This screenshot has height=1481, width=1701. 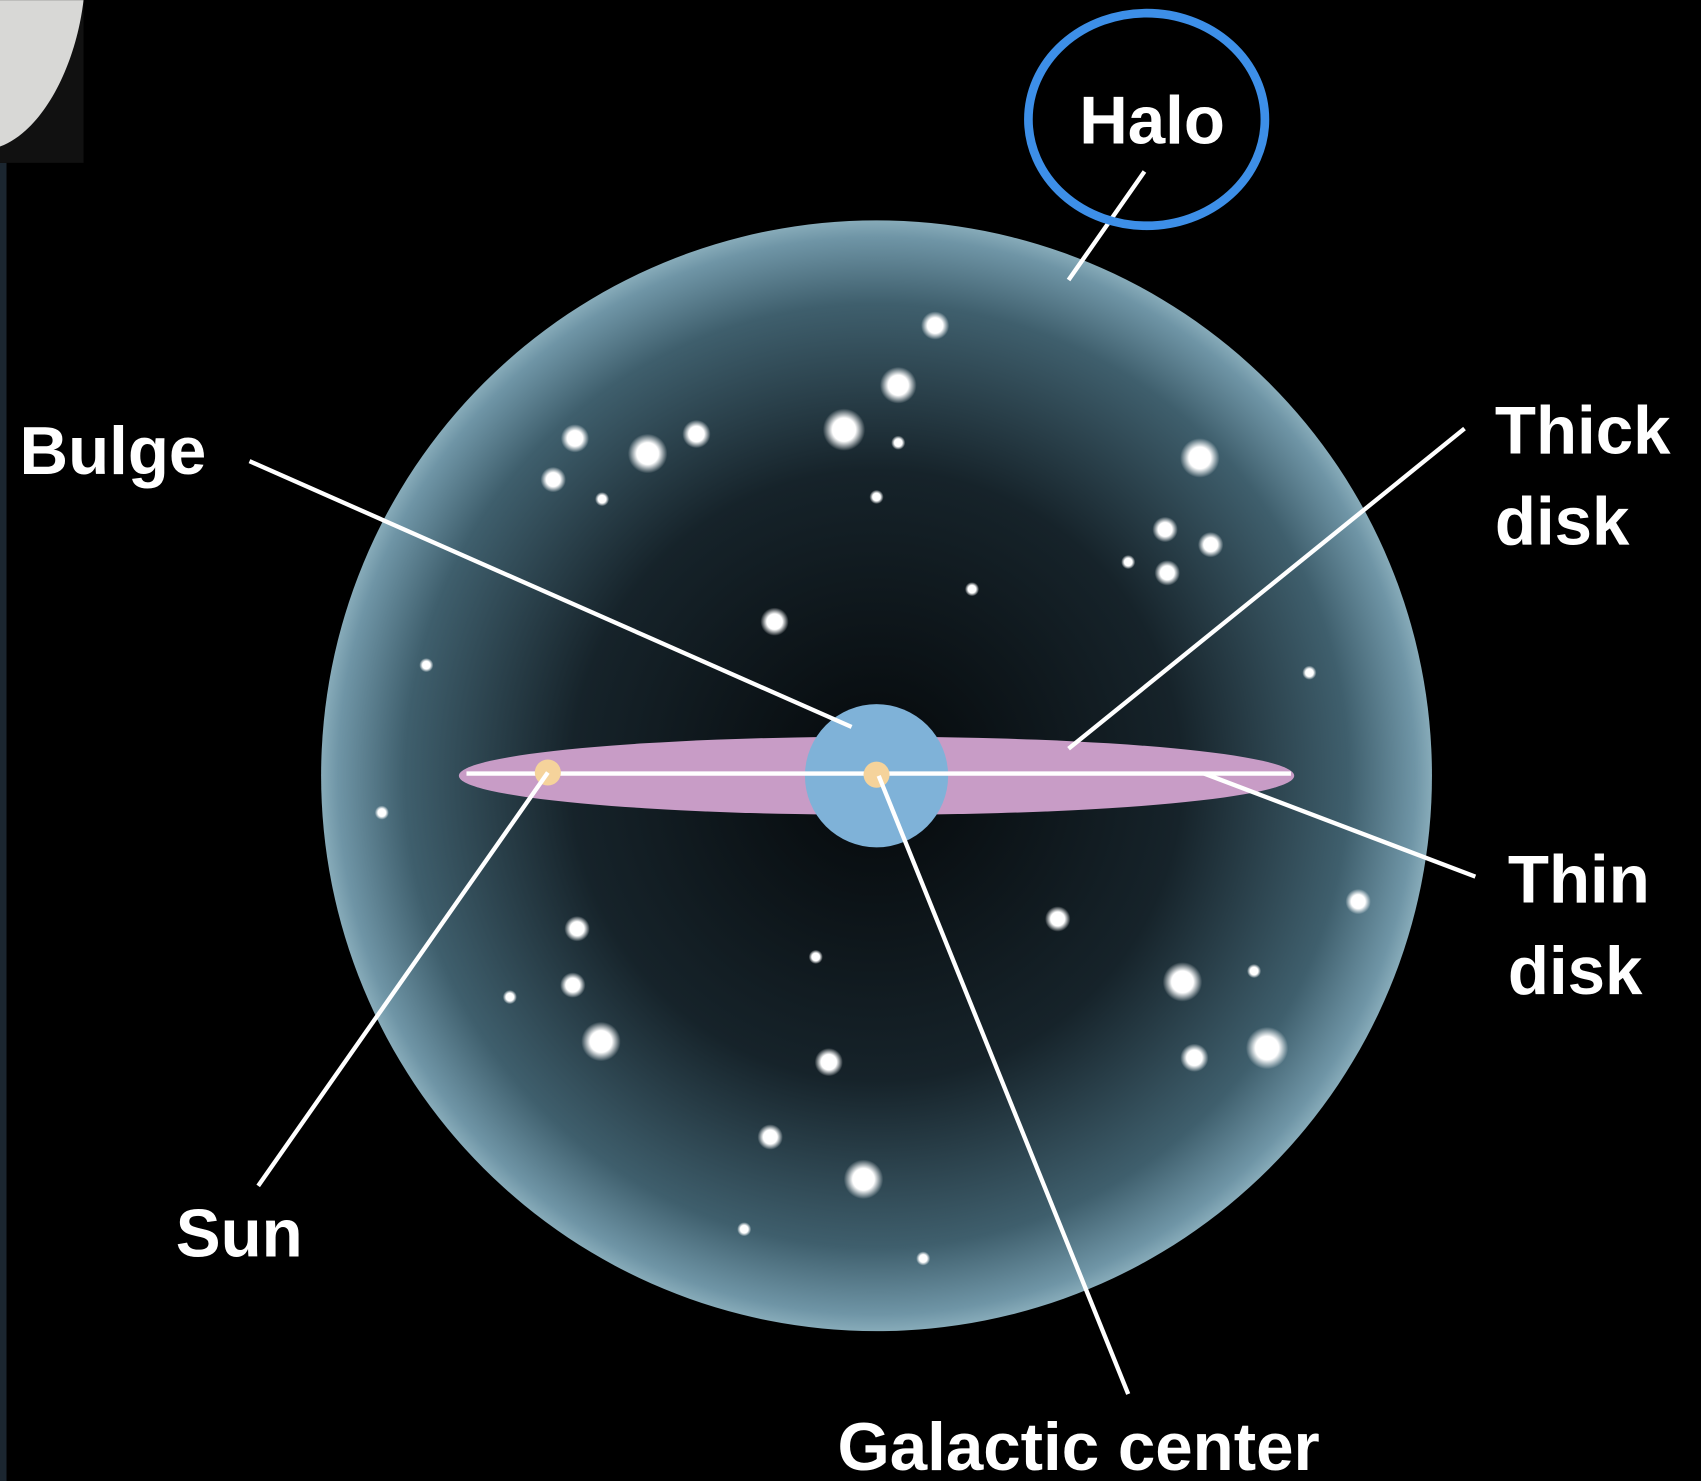 I want to click on bulge-label: Bulge, so click(x=113, y=451).